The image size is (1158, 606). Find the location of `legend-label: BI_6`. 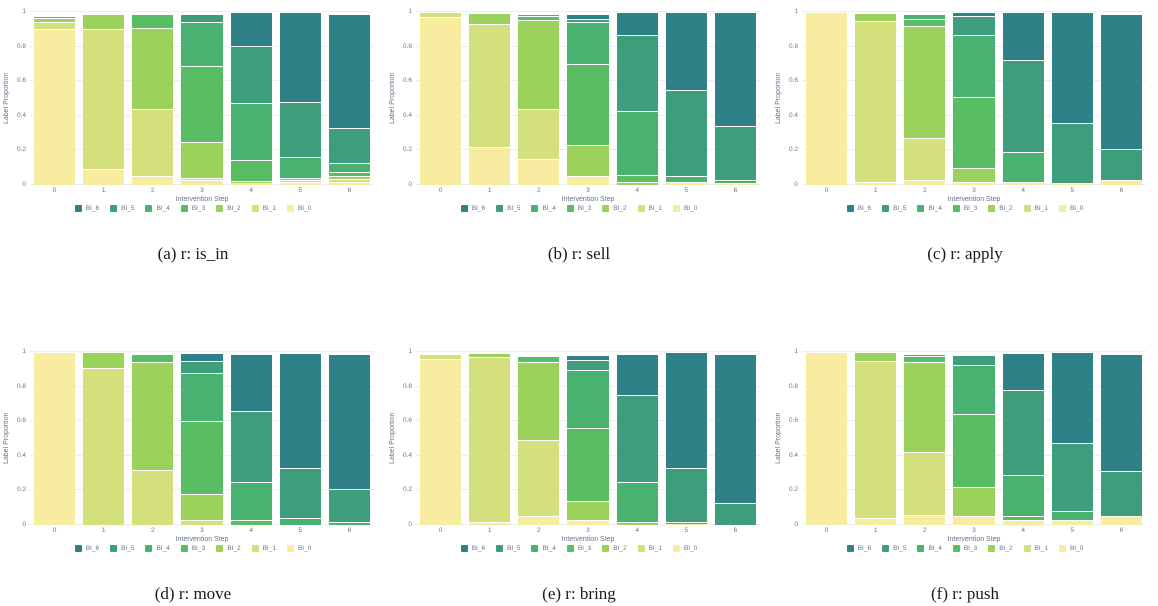

legend-label: BI_6 is located at coordinates (478, 208).